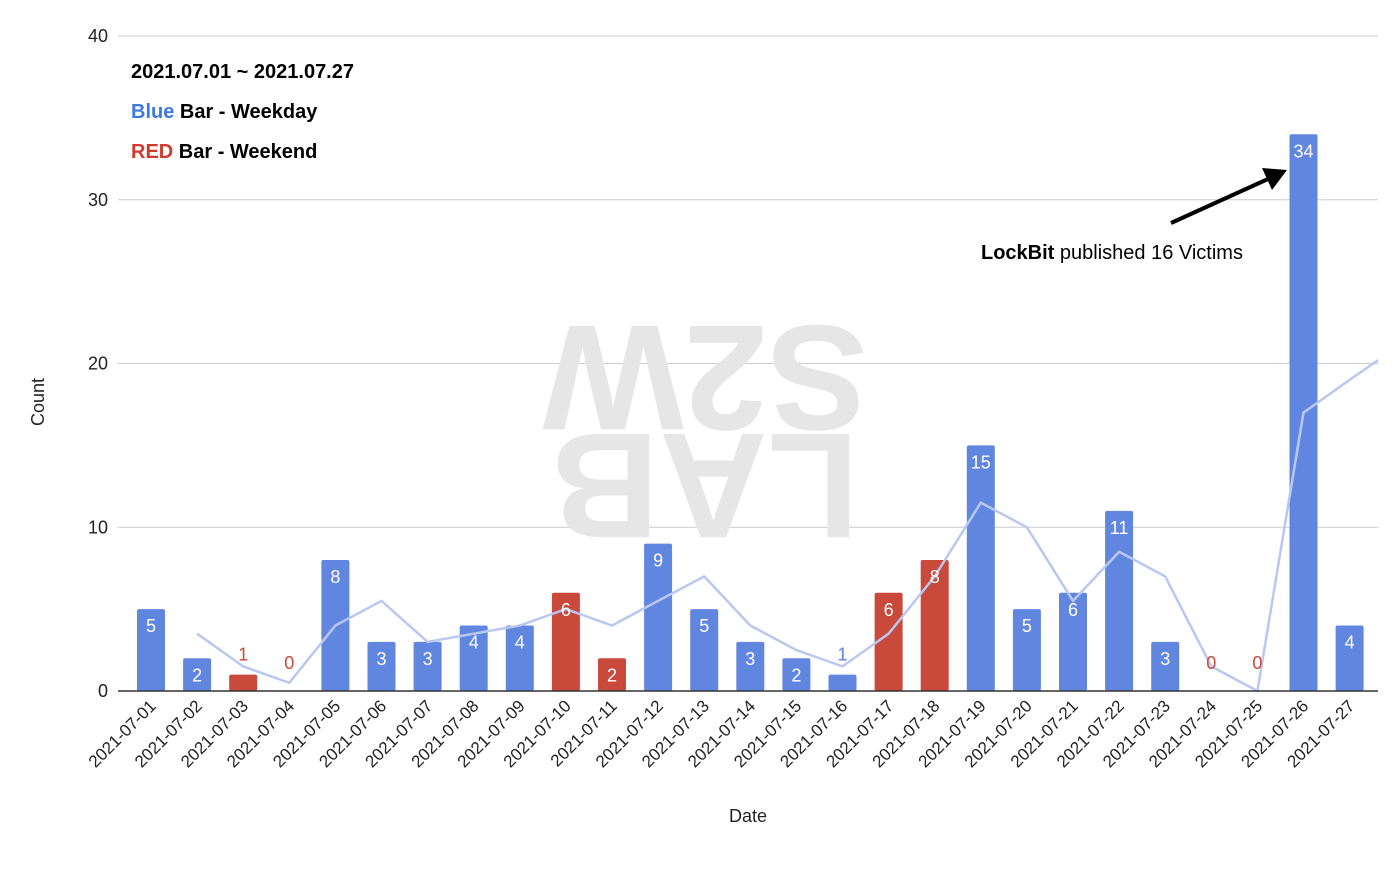  I want to click on watermark-line1: S2W, so click(704, 378).